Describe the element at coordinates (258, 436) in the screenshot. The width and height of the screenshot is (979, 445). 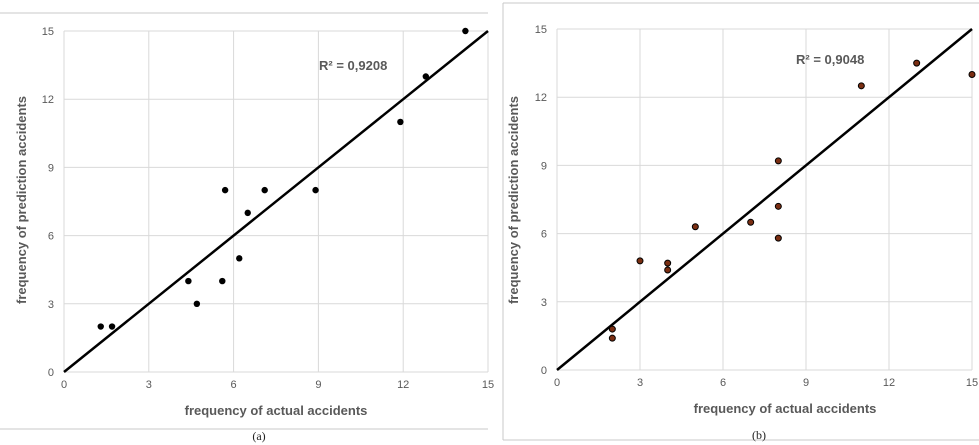
I see `panel-caption: (a)` at that location.